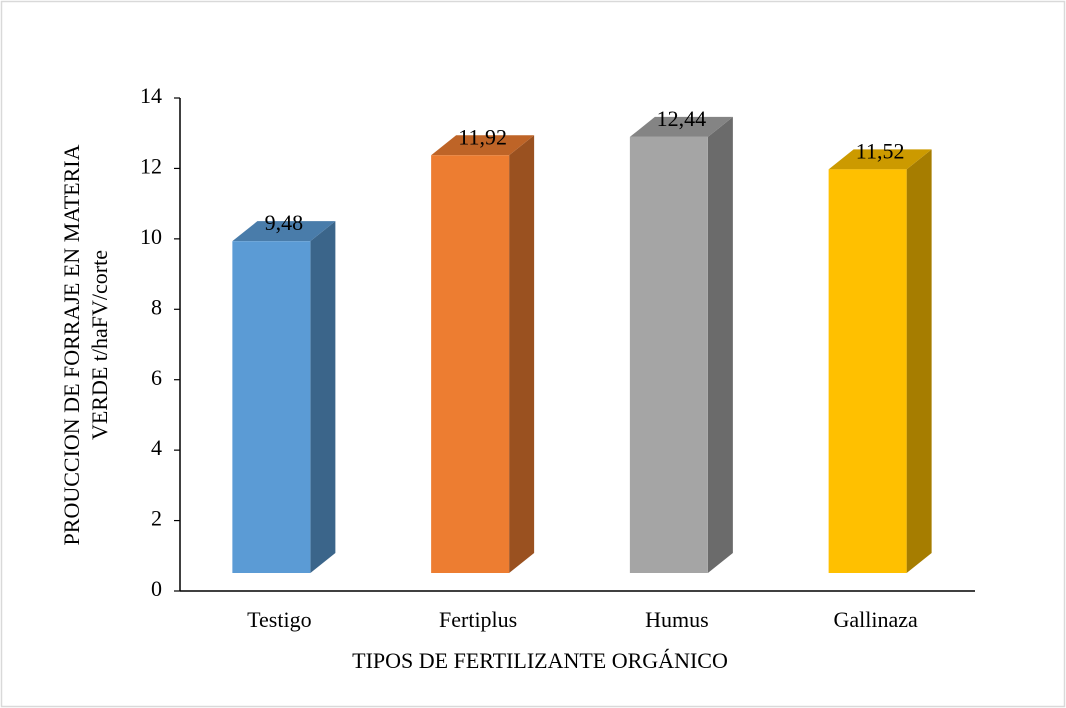 The width and height of the screenshot is (1066, 708). Describe the element at coordinates (279, 619) in the screenshot. I see `x-tick-label: Testigo` at that location.